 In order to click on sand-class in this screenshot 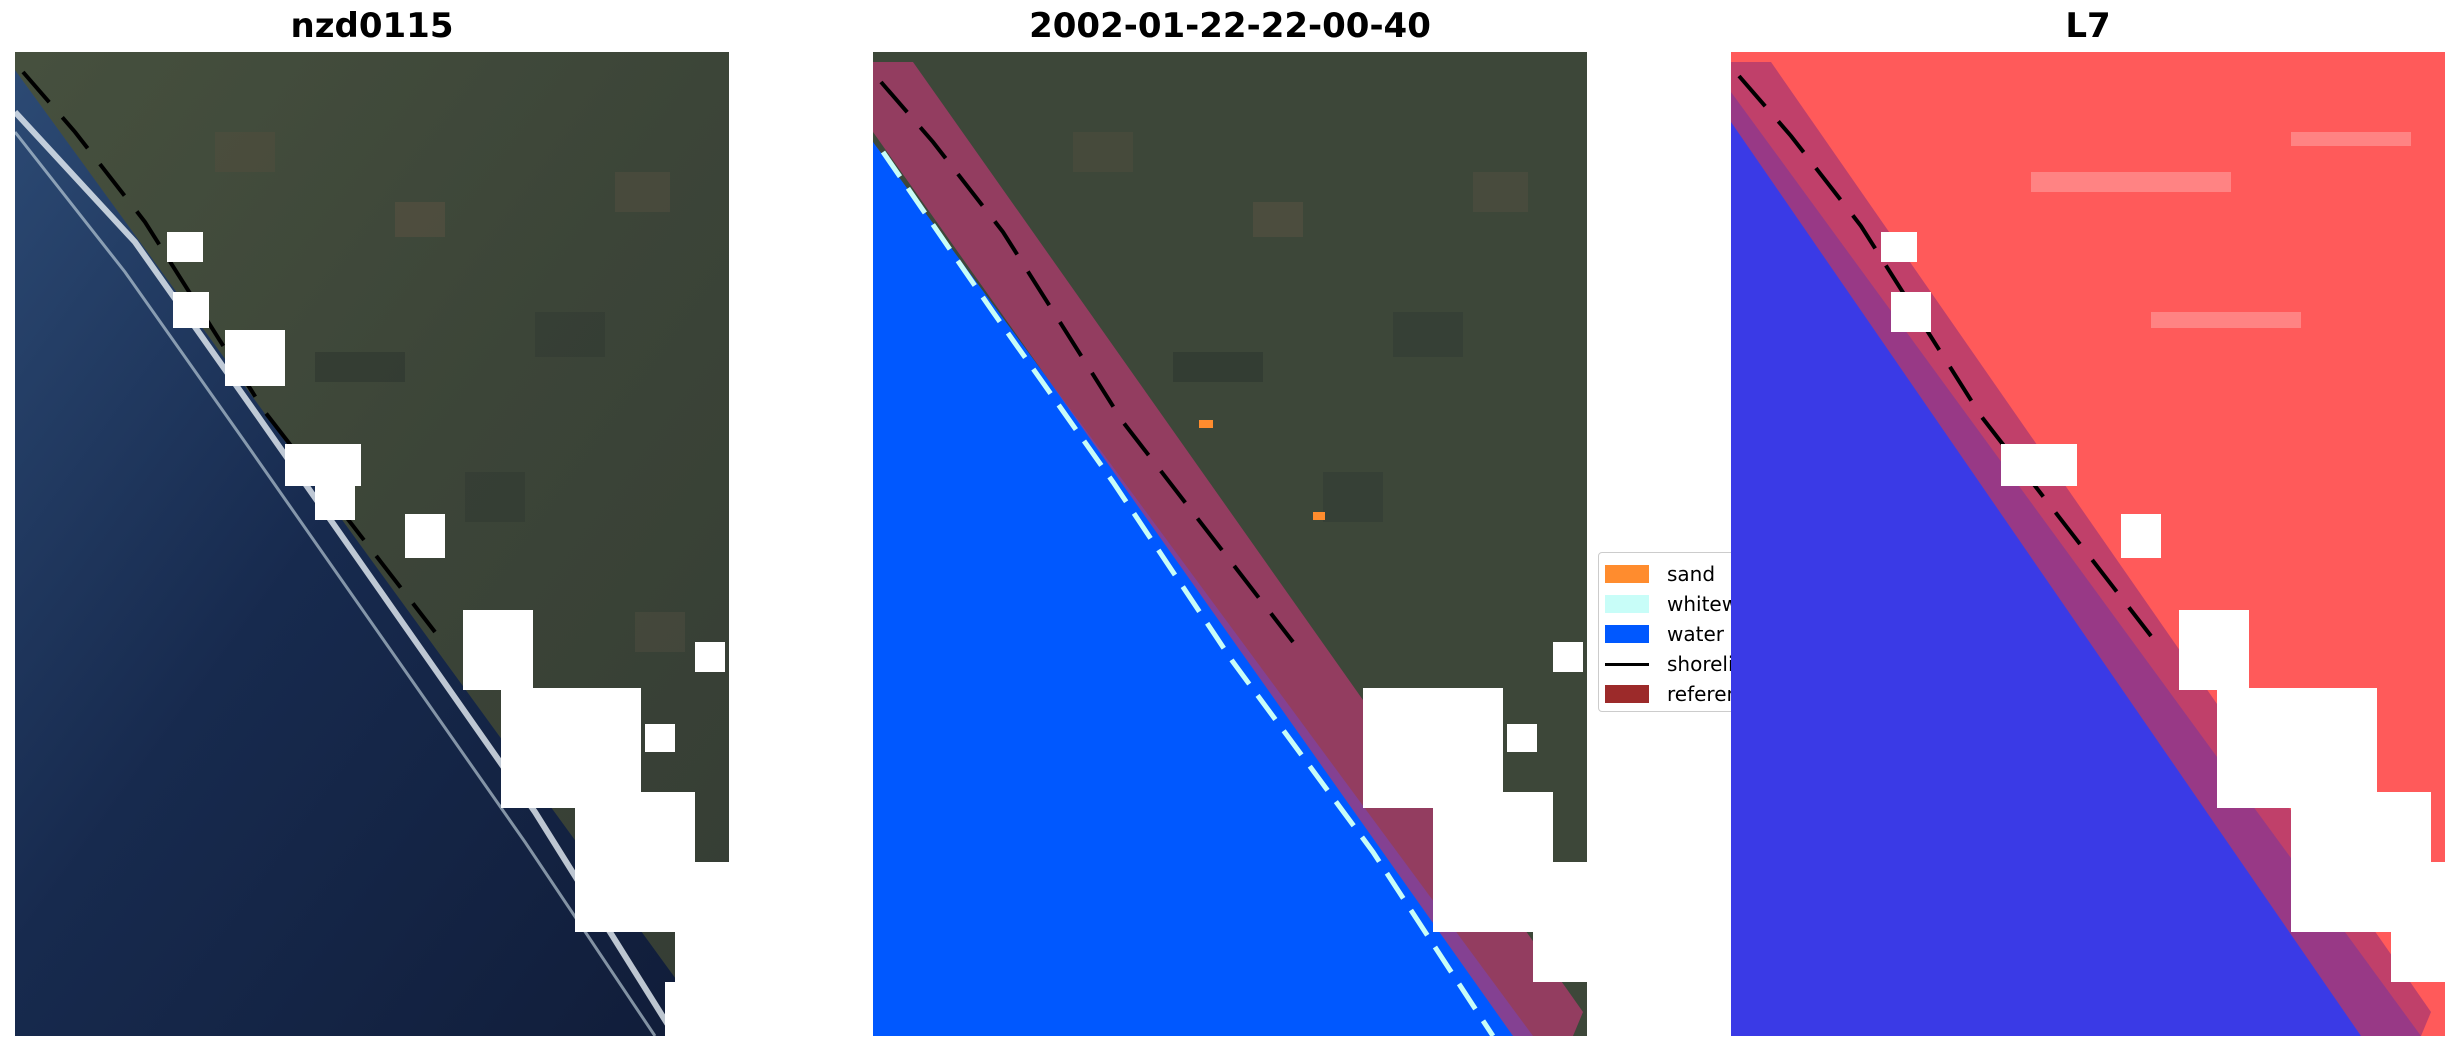, I will do `click(1262, 470)`.